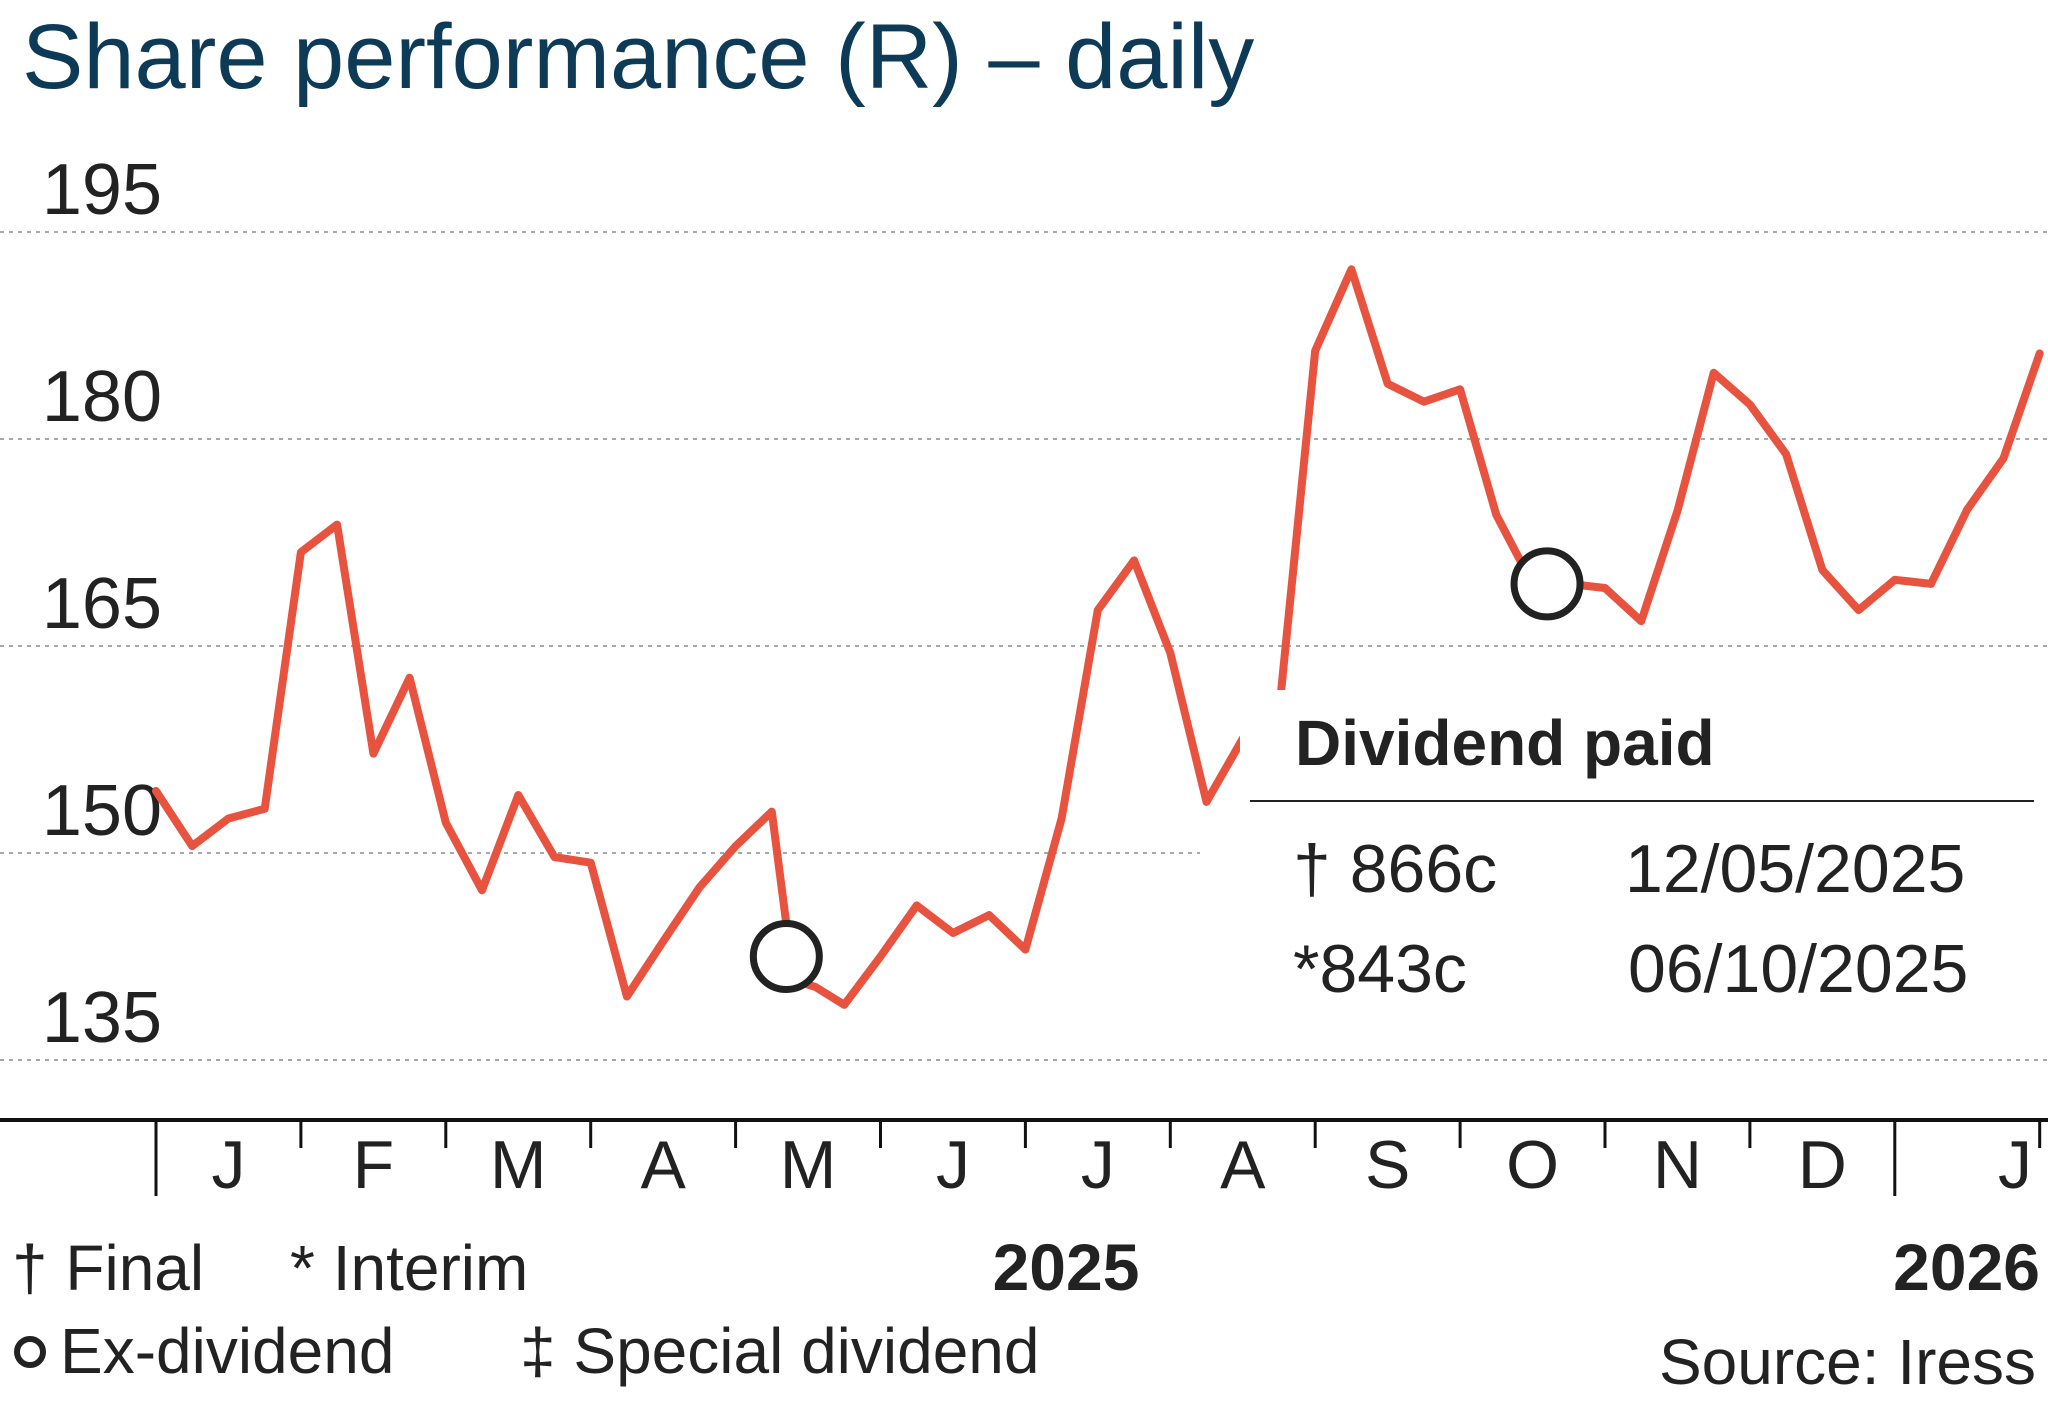  I want to click on legend-ex-dividend: Ex-dividend, so click(227, 1351).